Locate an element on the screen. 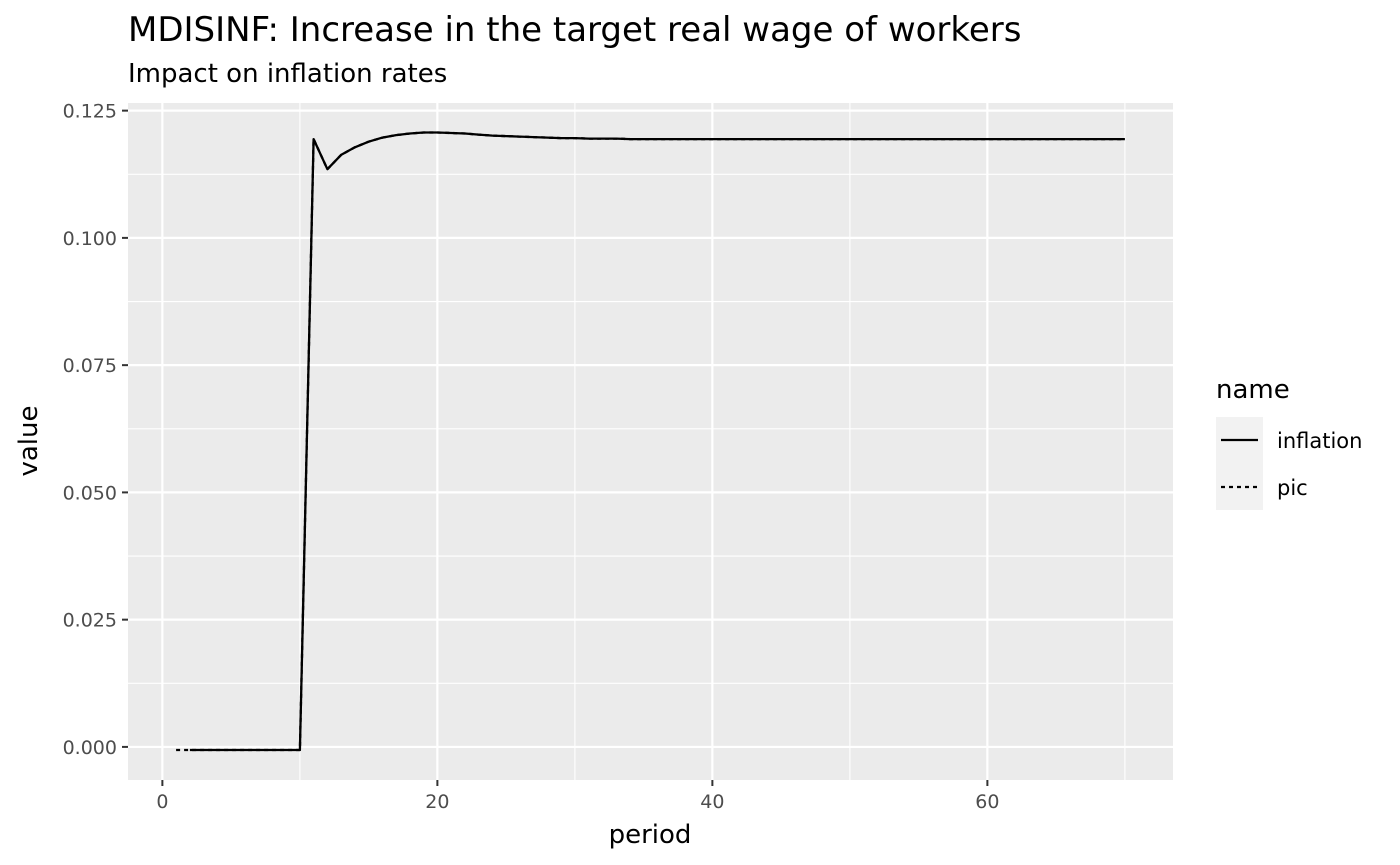  legend: name inflation pic is located at coordinates (1289, 442).